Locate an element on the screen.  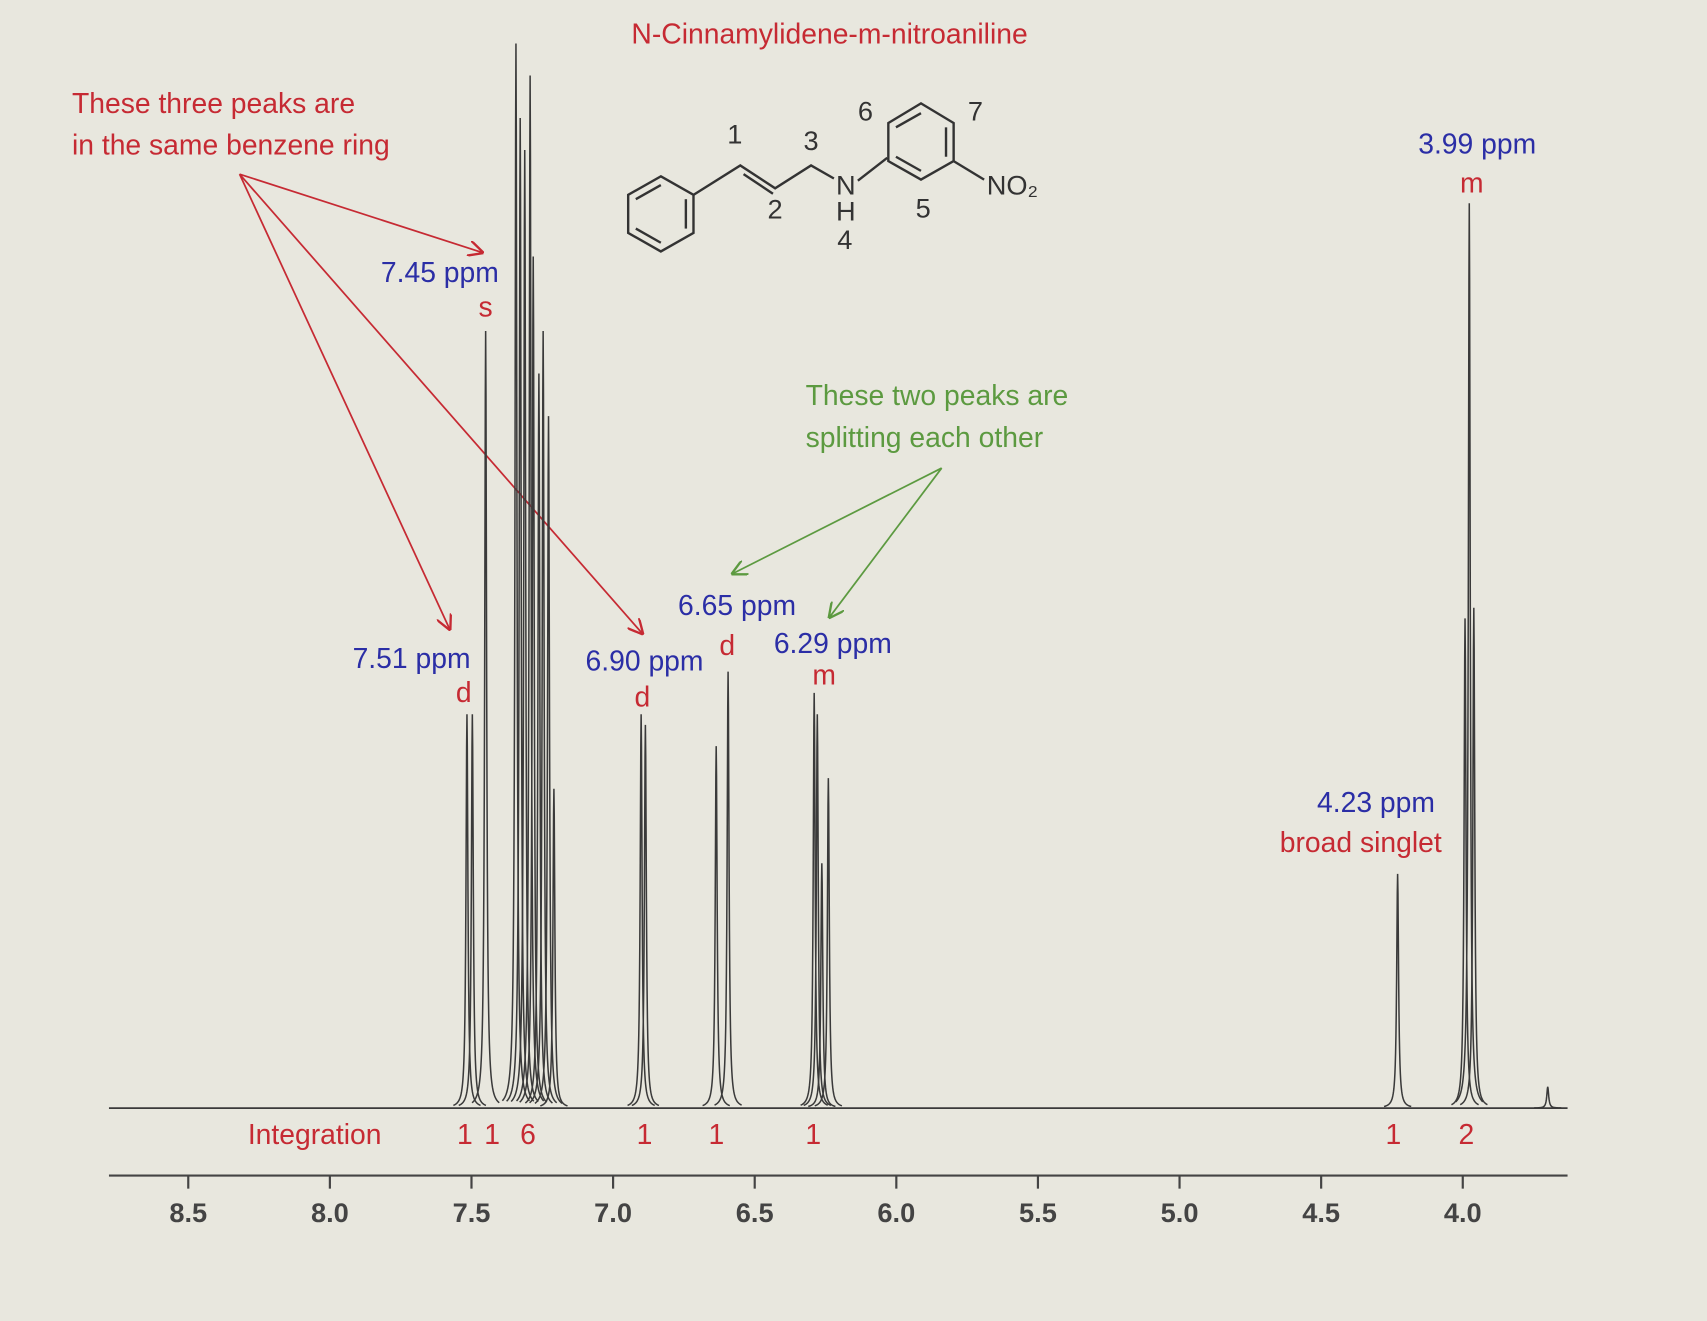
atom-label: H is located at coordinates (846, 211).